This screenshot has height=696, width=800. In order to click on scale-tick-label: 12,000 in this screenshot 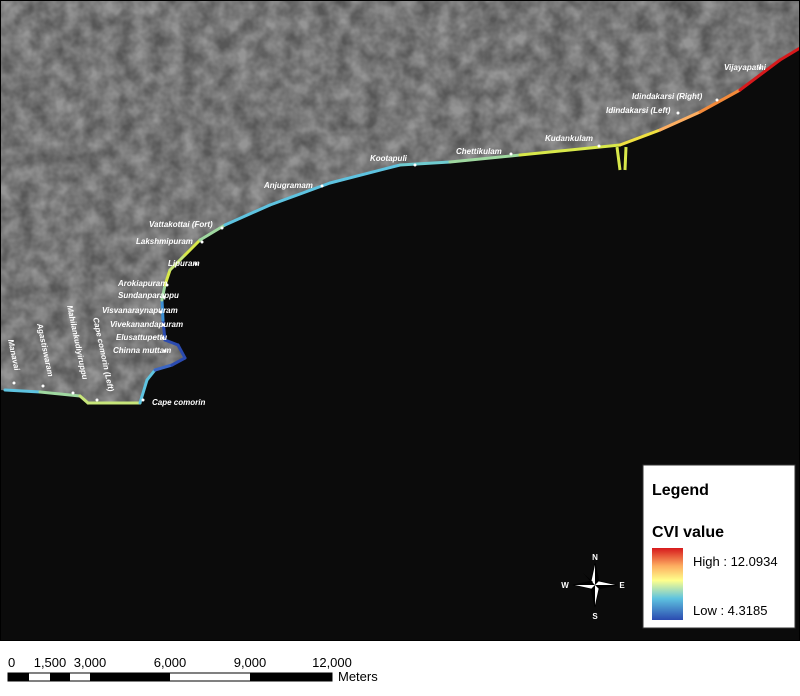, I will do `click(332, 662)`.